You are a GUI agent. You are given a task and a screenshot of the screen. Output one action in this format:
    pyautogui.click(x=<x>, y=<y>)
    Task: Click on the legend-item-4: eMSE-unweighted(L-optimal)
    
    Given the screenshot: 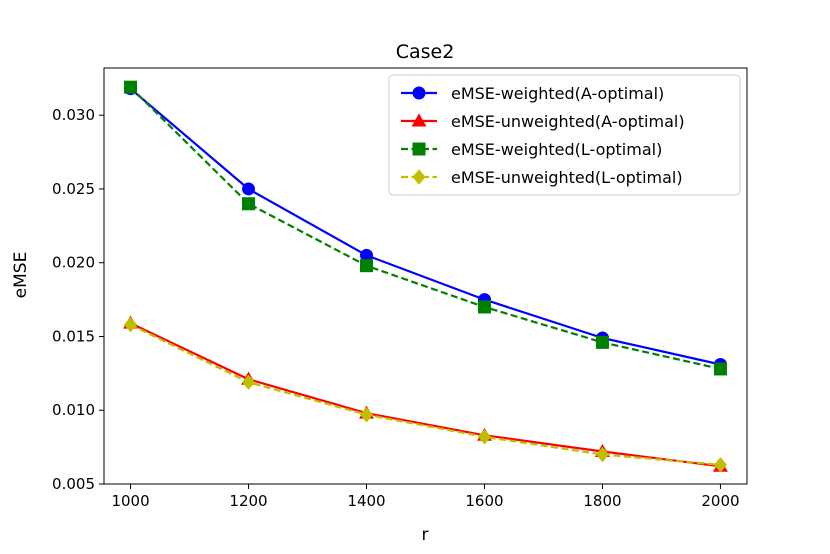 What is the action you would take?
    pyautogui.click(x=542, y=177)
    